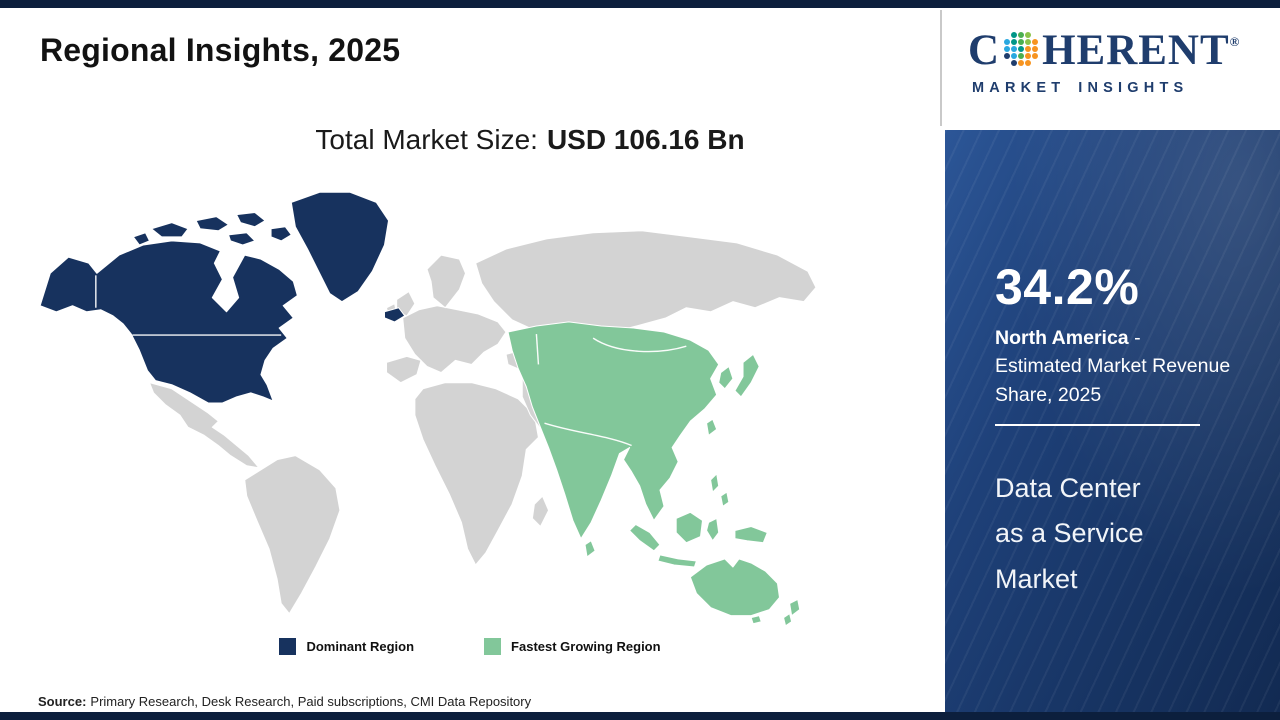  I want to click on growing-region-label: Fastest Growing Region, so click(586, 646).